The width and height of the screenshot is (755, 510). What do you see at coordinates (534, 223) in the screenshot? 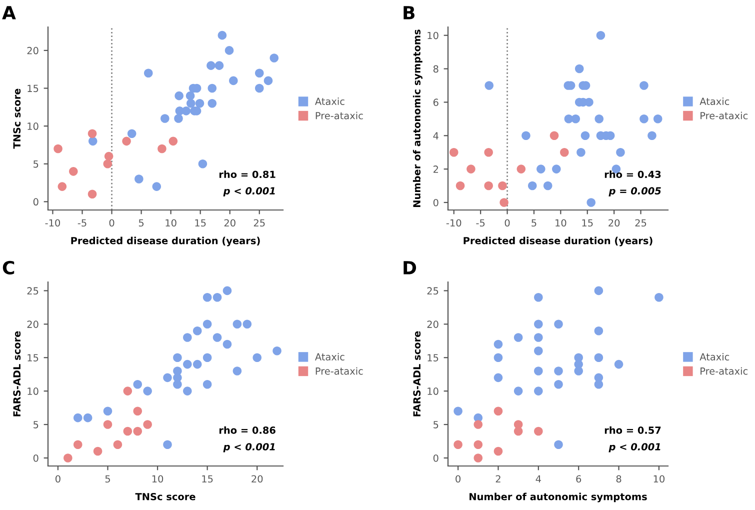
I see `x-tick-label: 5` at bounding box center [534, 223].